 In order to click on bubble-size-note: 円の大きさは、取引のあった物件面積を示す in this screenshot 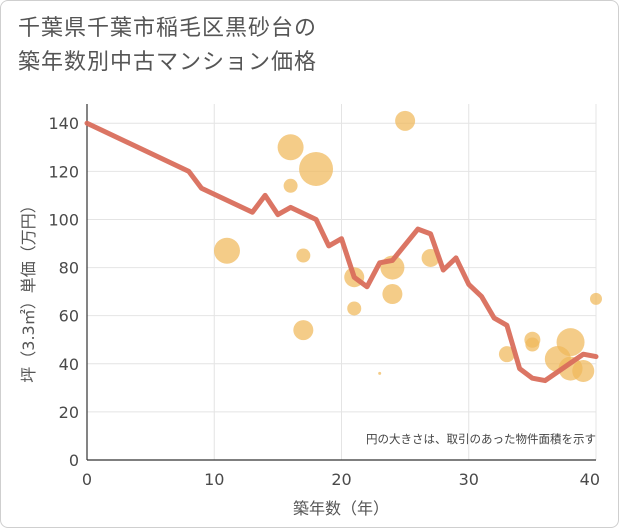, I will do `click(481, 439)`.